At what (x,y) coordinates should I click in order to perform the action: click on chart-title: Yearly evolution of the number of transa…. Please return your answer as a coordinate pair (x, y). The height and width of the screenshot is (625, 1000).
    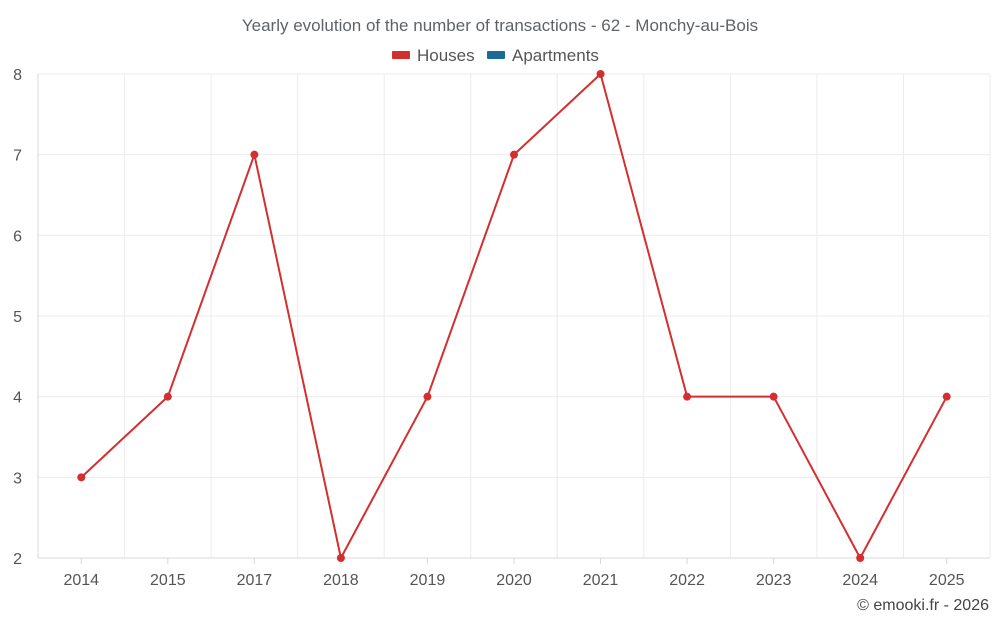
    Looking at the image, I should click on (500, 25).